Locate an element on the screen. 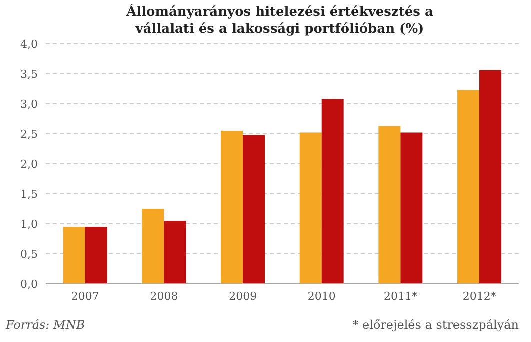 Image resolution: width=531 pixels, height=342 pixels. x-tick-label: 2008 is located at coordinates (164, 296).